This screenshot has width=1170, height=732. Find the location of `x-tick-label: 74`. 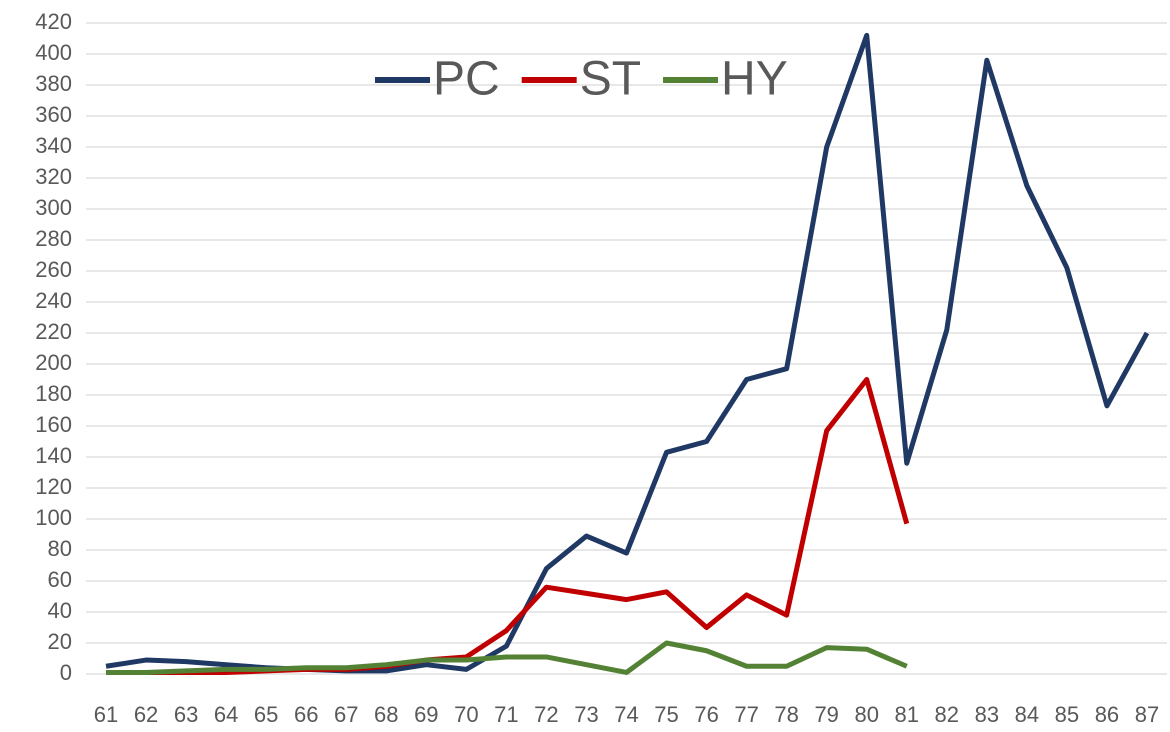

x-tick-label: 74 is located at coordinates (626, 714).